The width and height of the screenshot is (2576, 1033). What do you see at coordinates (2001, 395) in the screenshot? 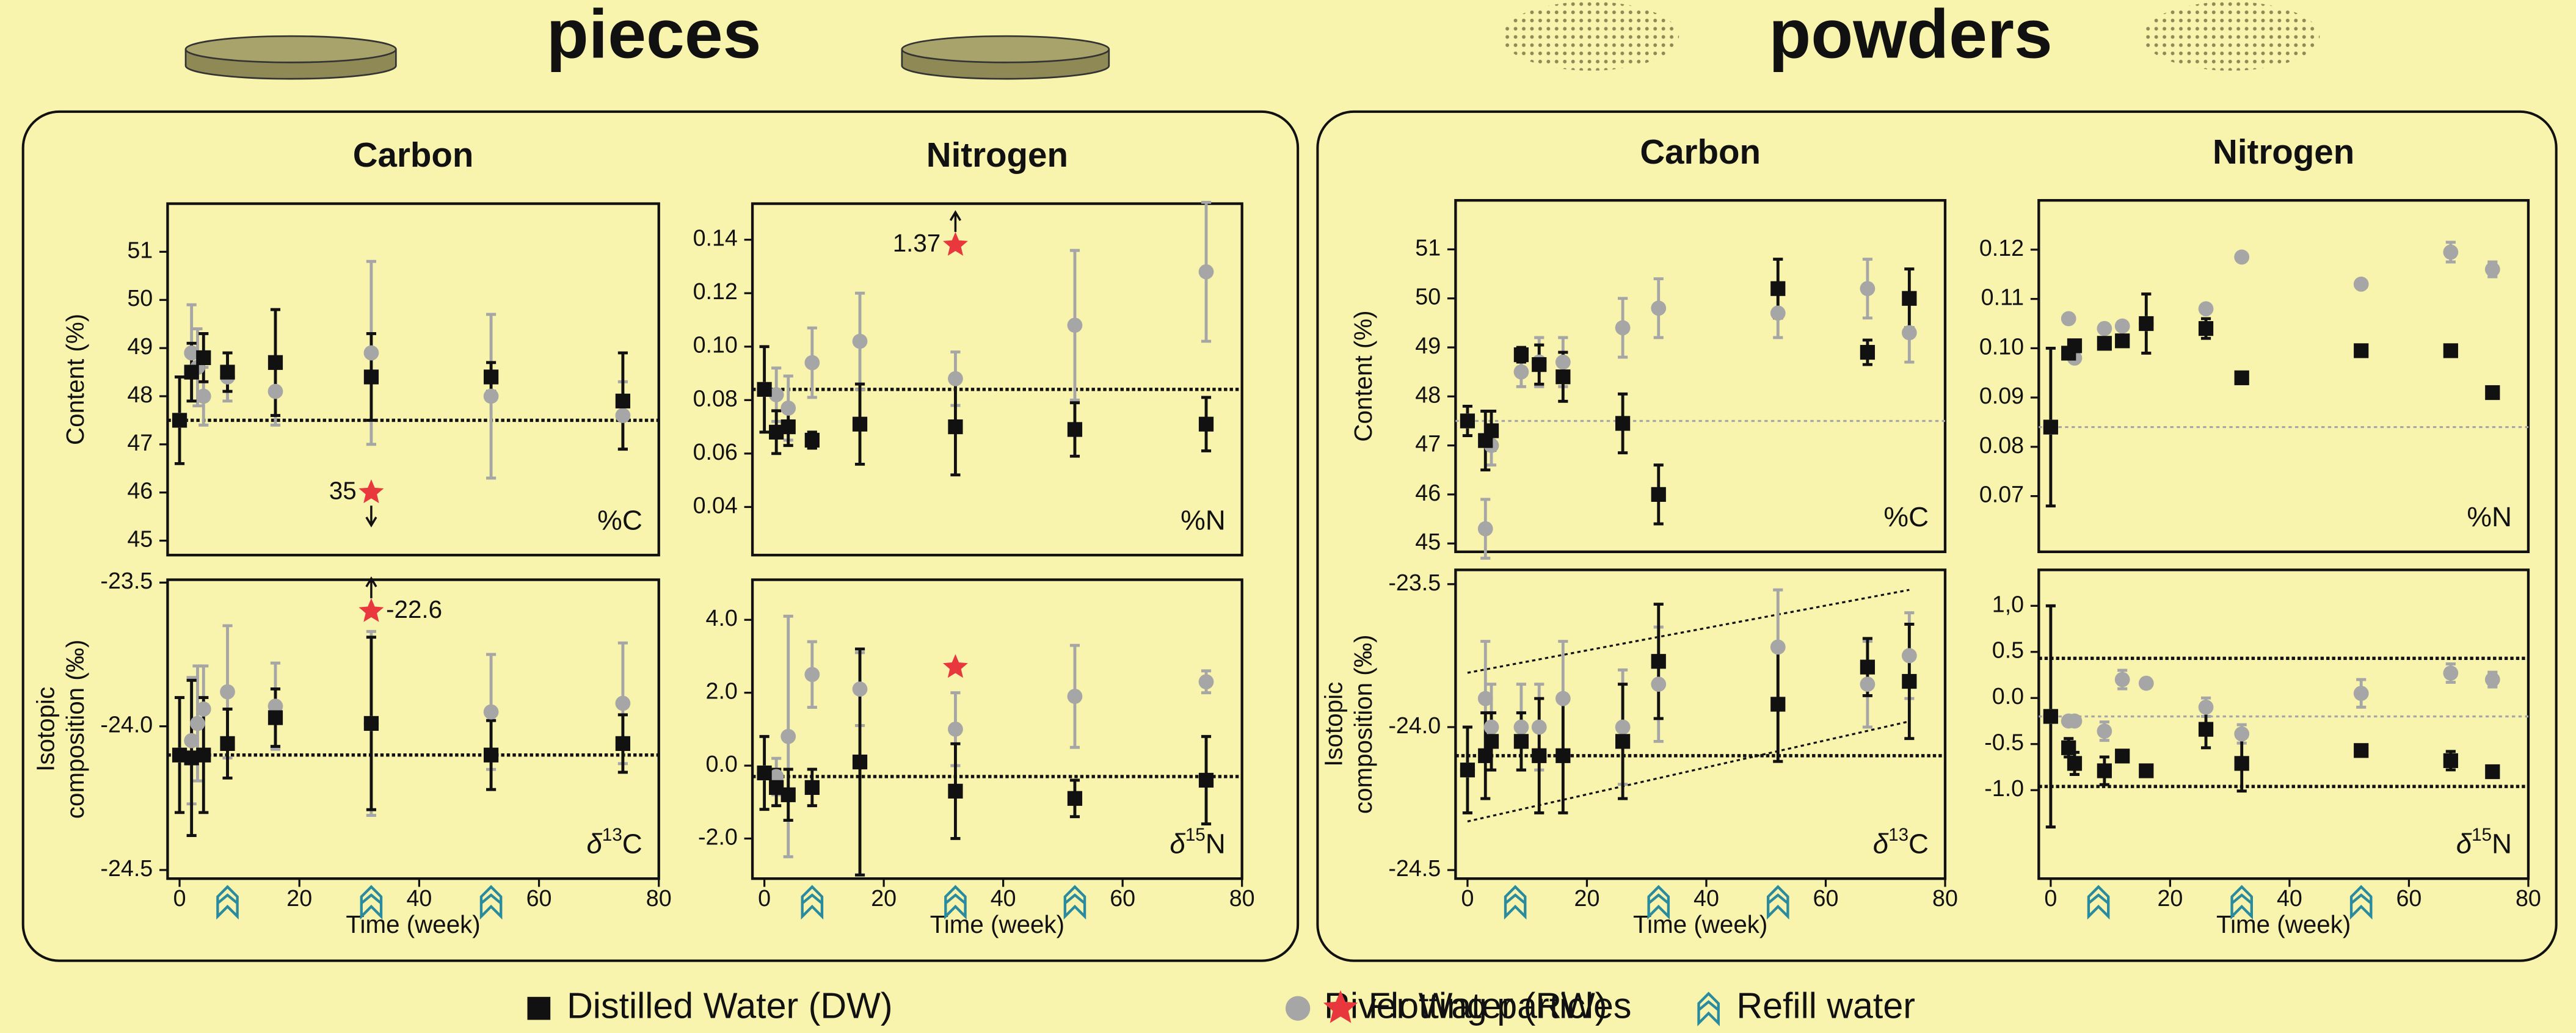
I see `y-tick-label: 0.09` at bounding box center [2001, 395].